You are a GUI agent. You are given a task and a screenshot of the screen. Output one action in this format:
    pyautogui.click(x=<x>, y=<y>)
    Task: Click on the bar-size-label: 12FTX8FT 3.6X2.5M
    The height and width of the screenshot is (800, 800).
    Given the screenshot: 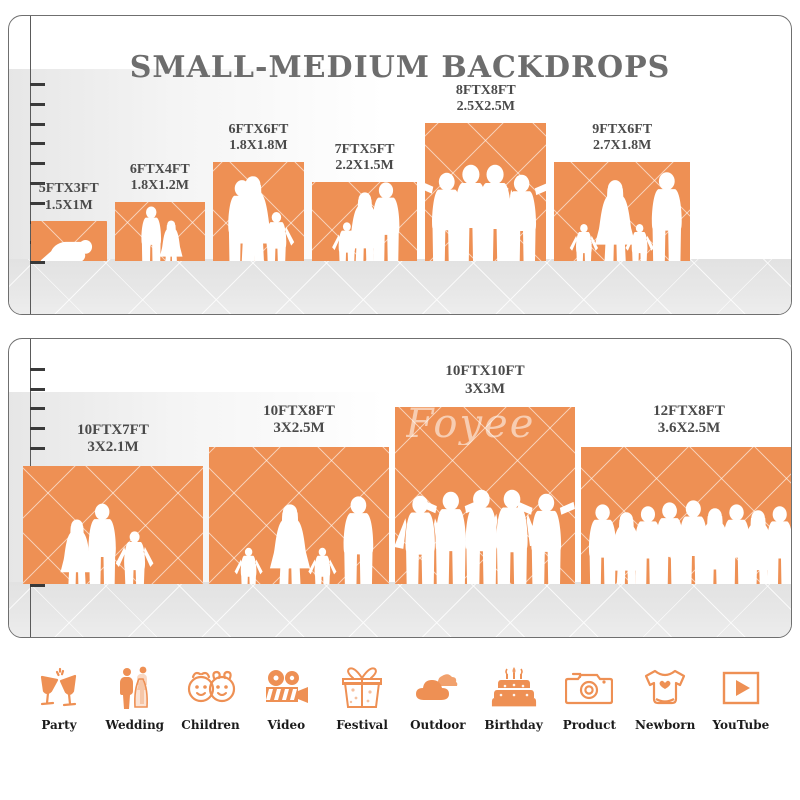 What is the action you would take?
    pyautogui.click(x=675, y=420)
    